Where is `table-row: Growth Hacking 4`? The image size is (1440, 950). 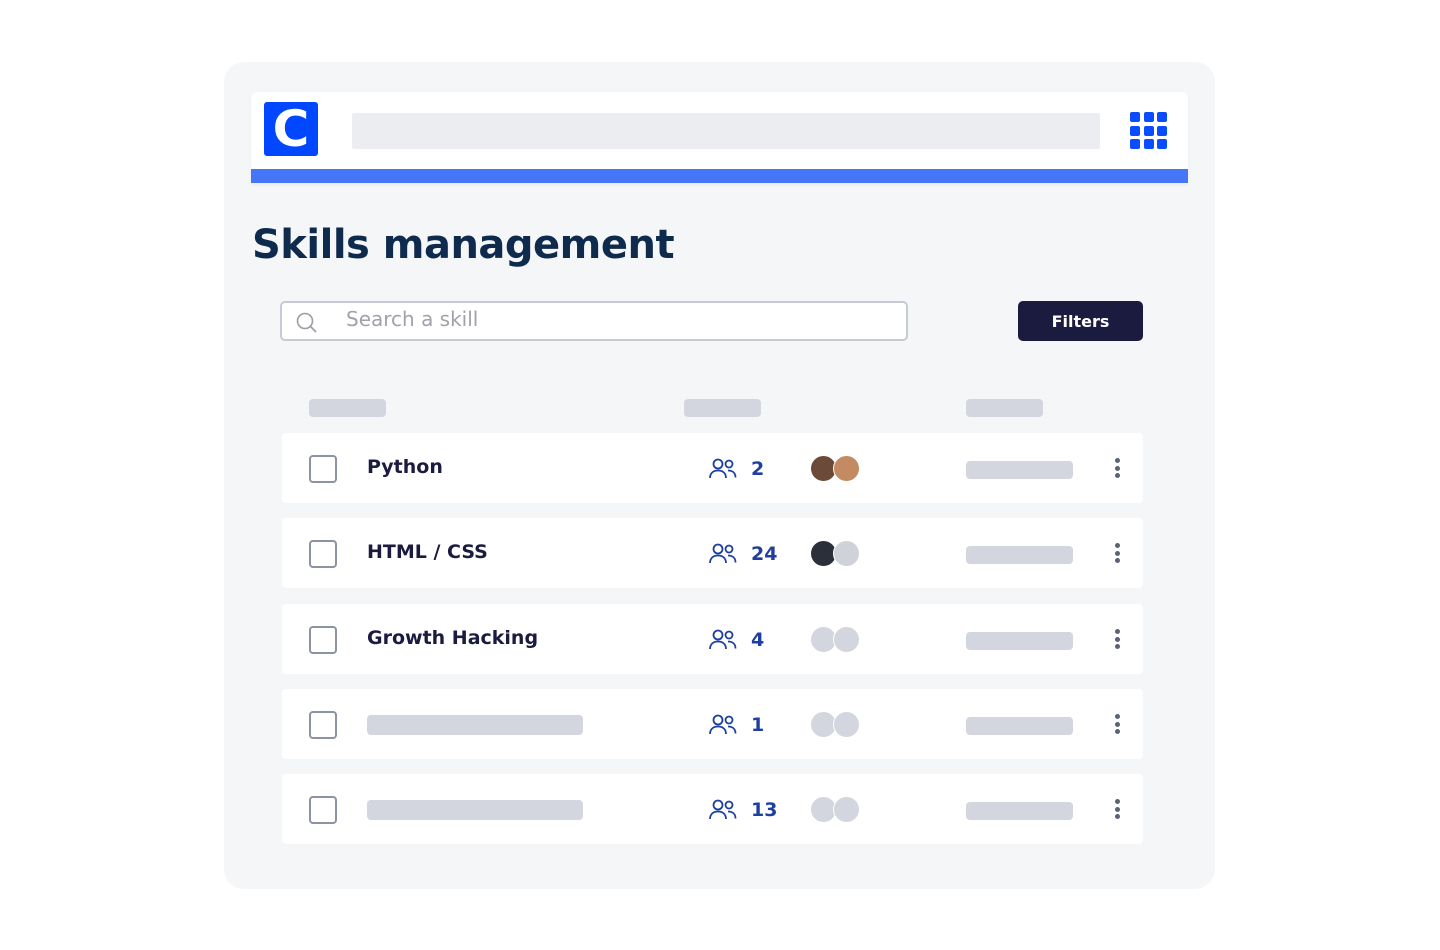
table-row: Growth Hacking 4 is located at coordinates (712, 639).